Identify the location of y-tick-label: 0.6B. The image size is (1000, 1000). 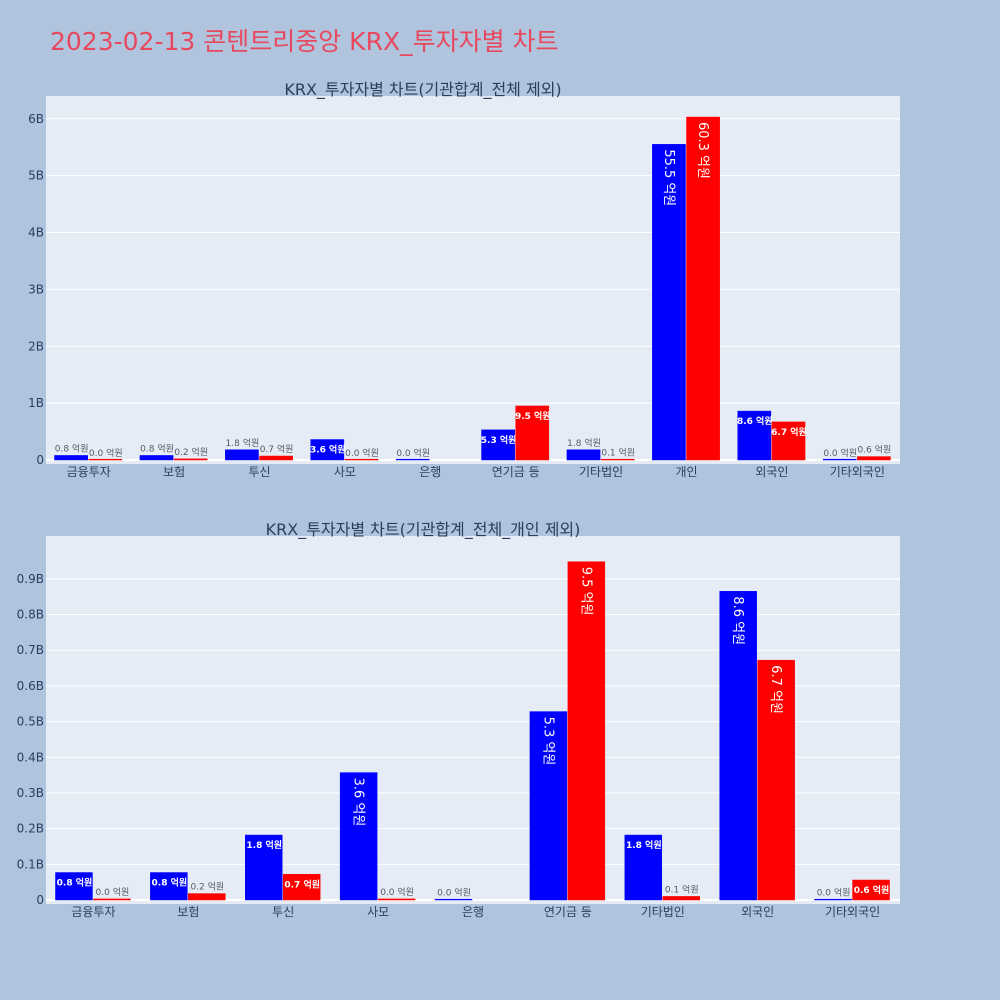
(30, 686).